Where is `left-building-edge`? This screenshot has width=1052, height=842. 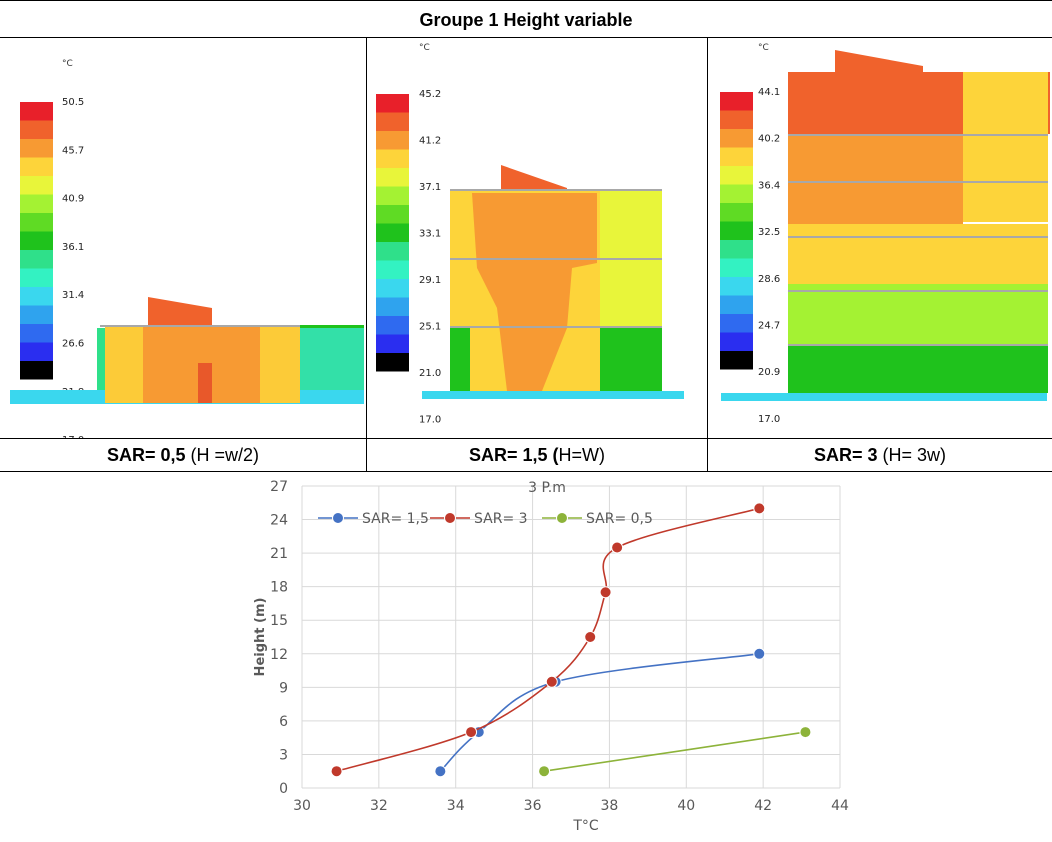
left-building-edge is located at coordinates (101, 359).